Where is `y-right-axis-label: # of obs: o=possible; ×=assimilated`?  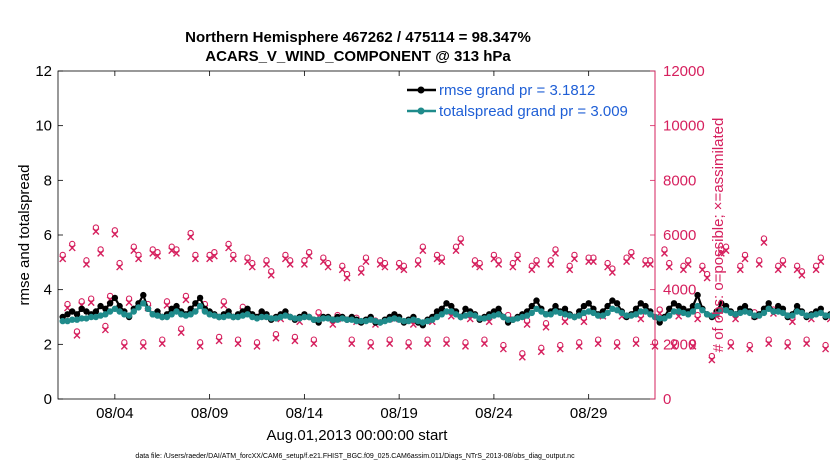
y-right-axis-label: # of obs: o=possible; ×=assimilated is located at coordinates (718, 235).